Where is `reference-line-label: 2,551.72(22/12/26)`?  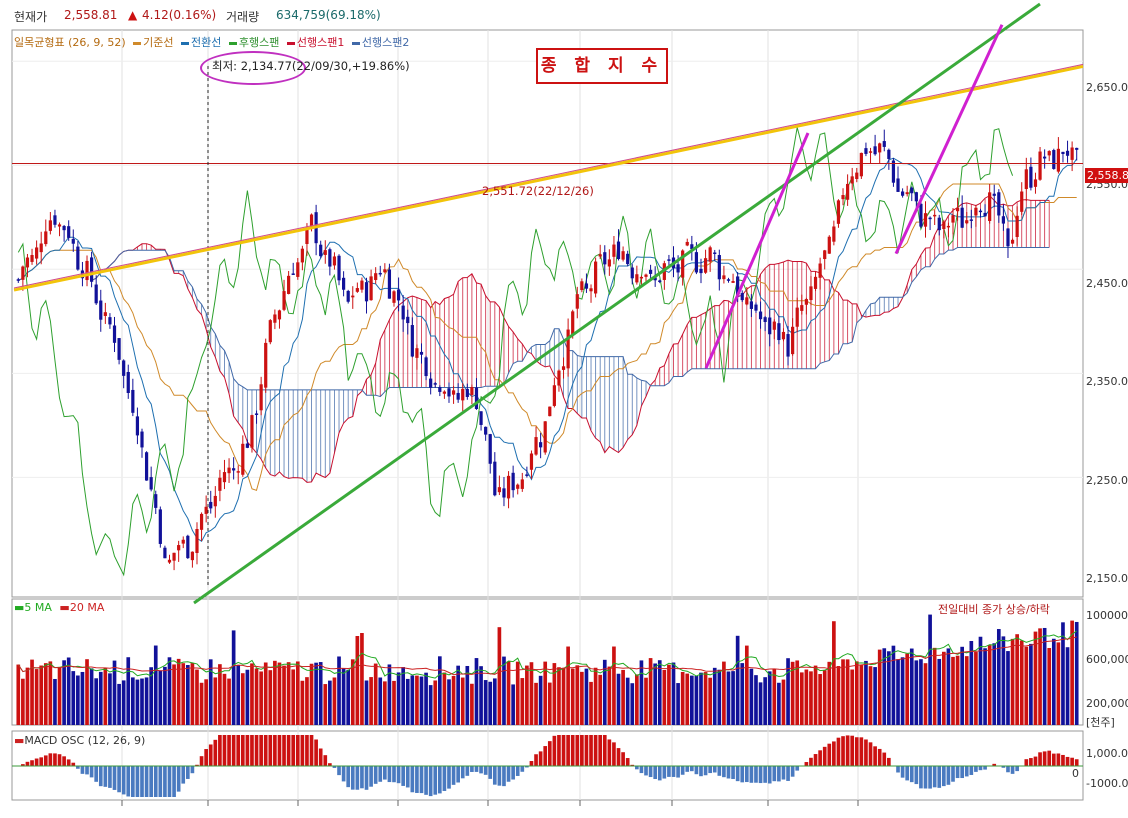 reference-line-label: 2,551.72(22/12/26) is located at coordinates (538, 191).